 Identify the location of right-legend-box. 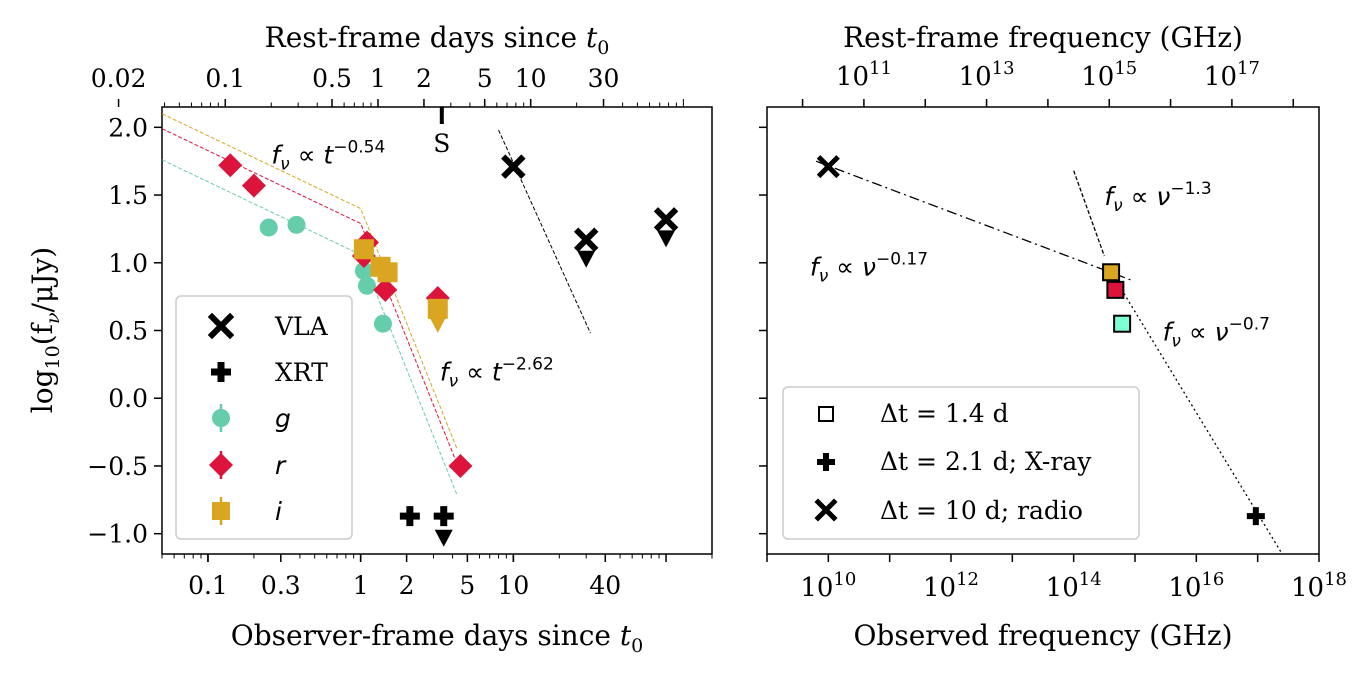
(961, 463).